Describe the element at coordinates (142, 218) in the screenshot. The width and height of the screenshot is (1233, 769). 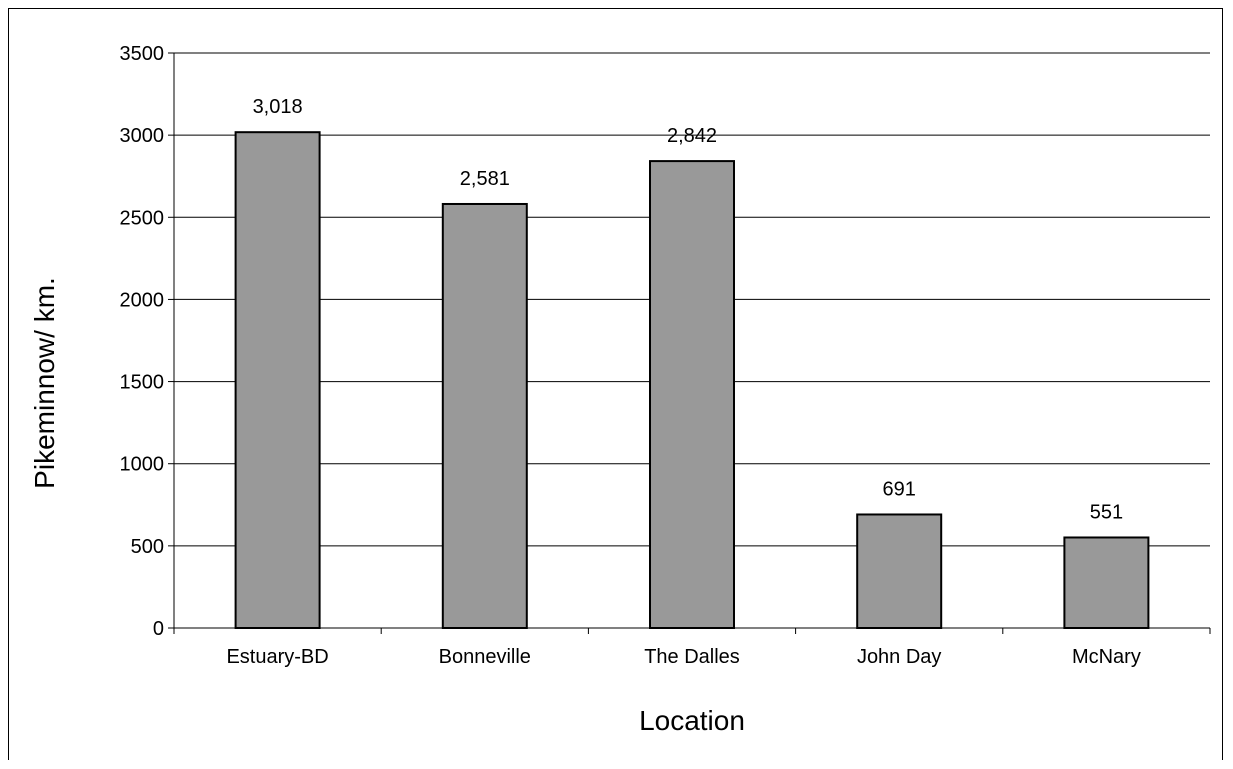
I see `y-tick-label: 2500` at that location.